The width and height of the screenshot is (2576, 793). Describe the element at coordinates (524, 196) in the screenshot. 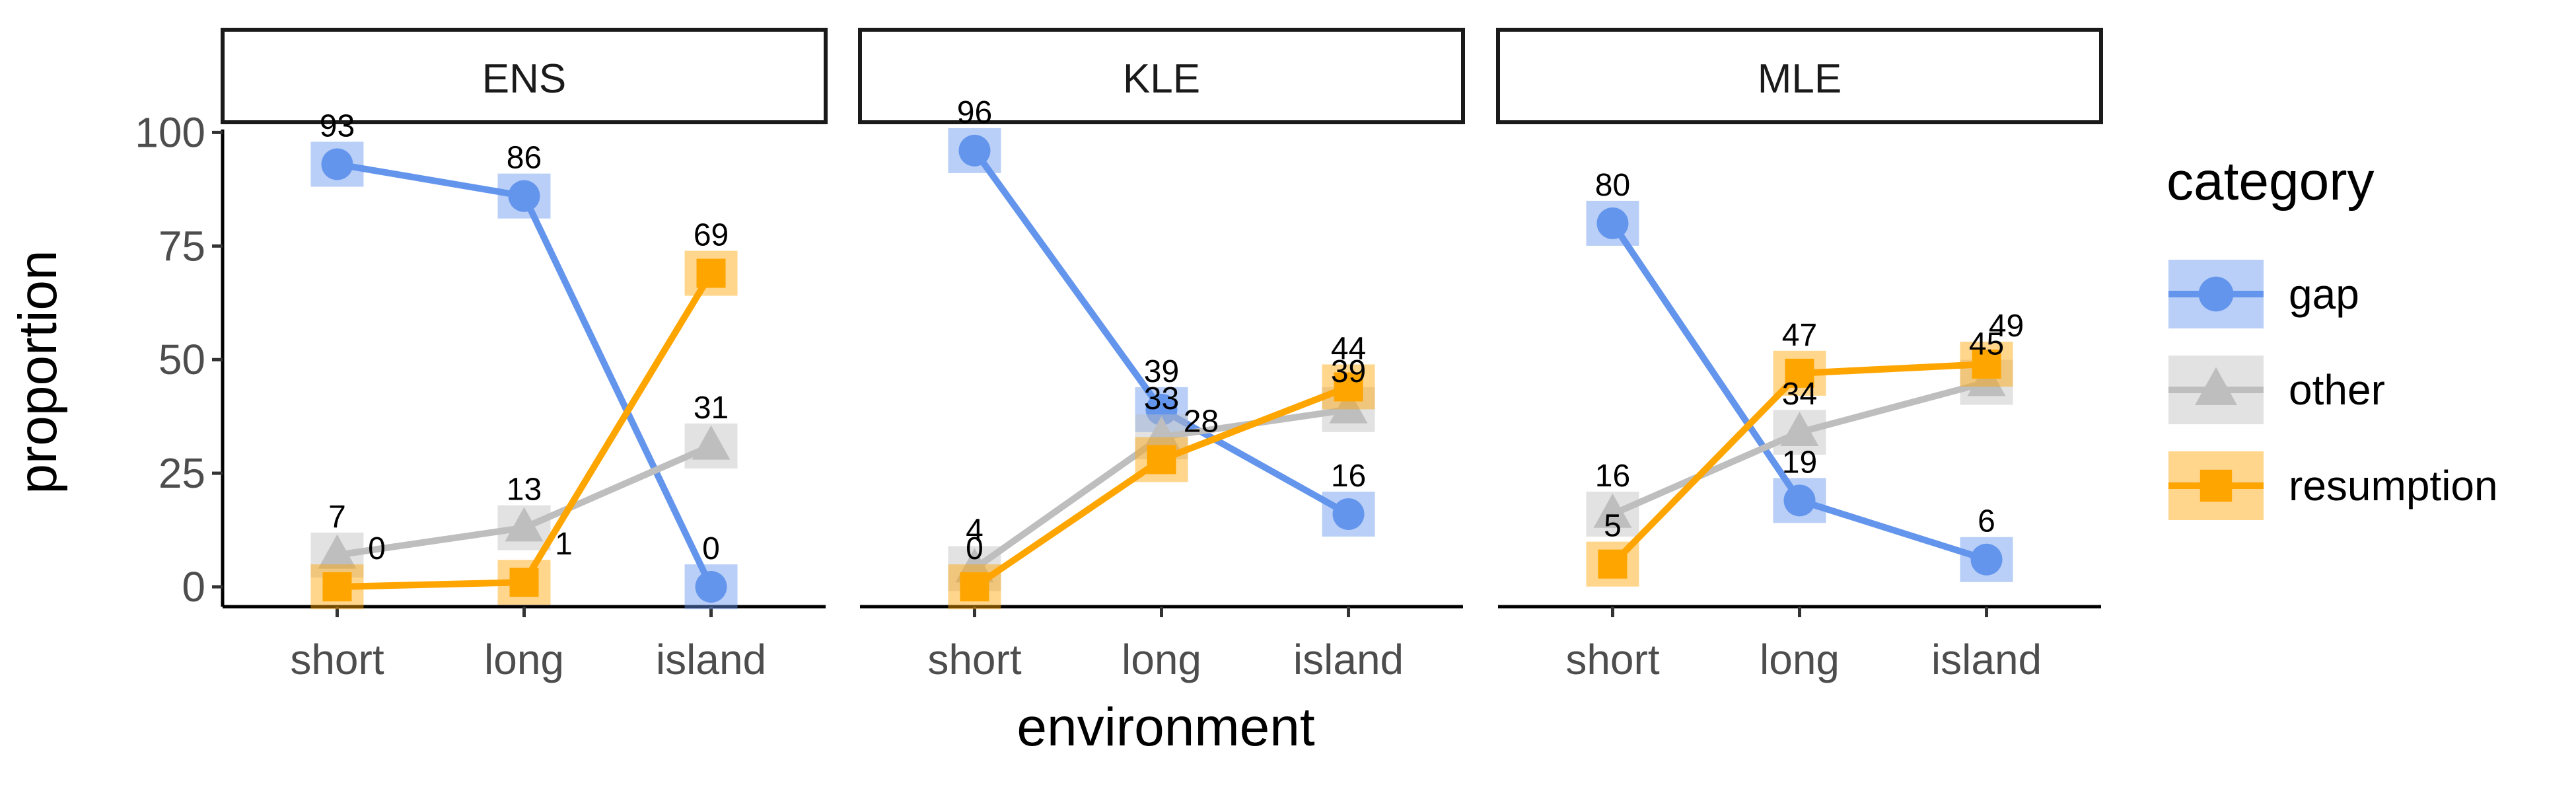

I see `point-gap-ens-long` at that location.